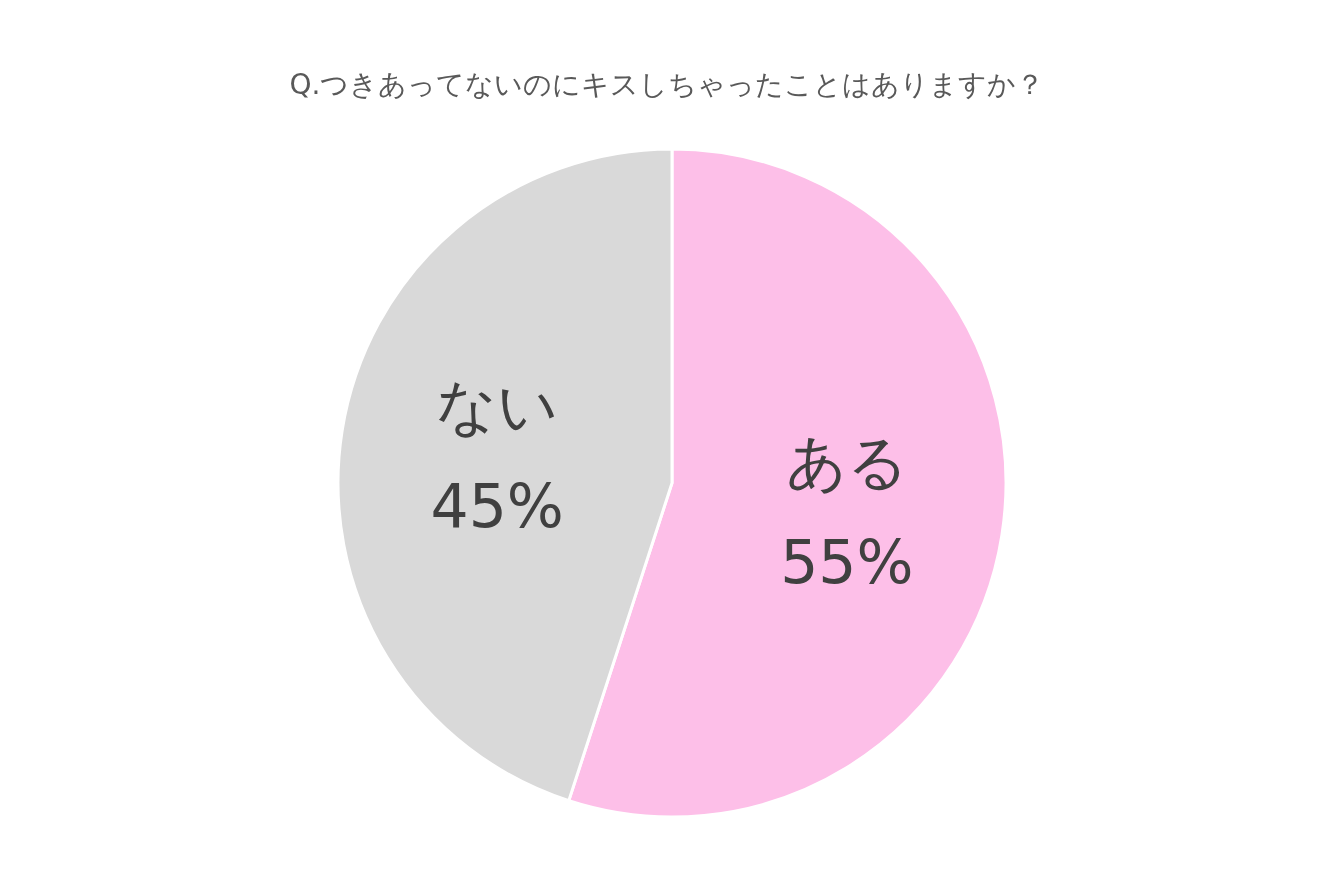 This screenshot has width=1334, height=889. I want to click on data-label: 45%, so click(497, 506).